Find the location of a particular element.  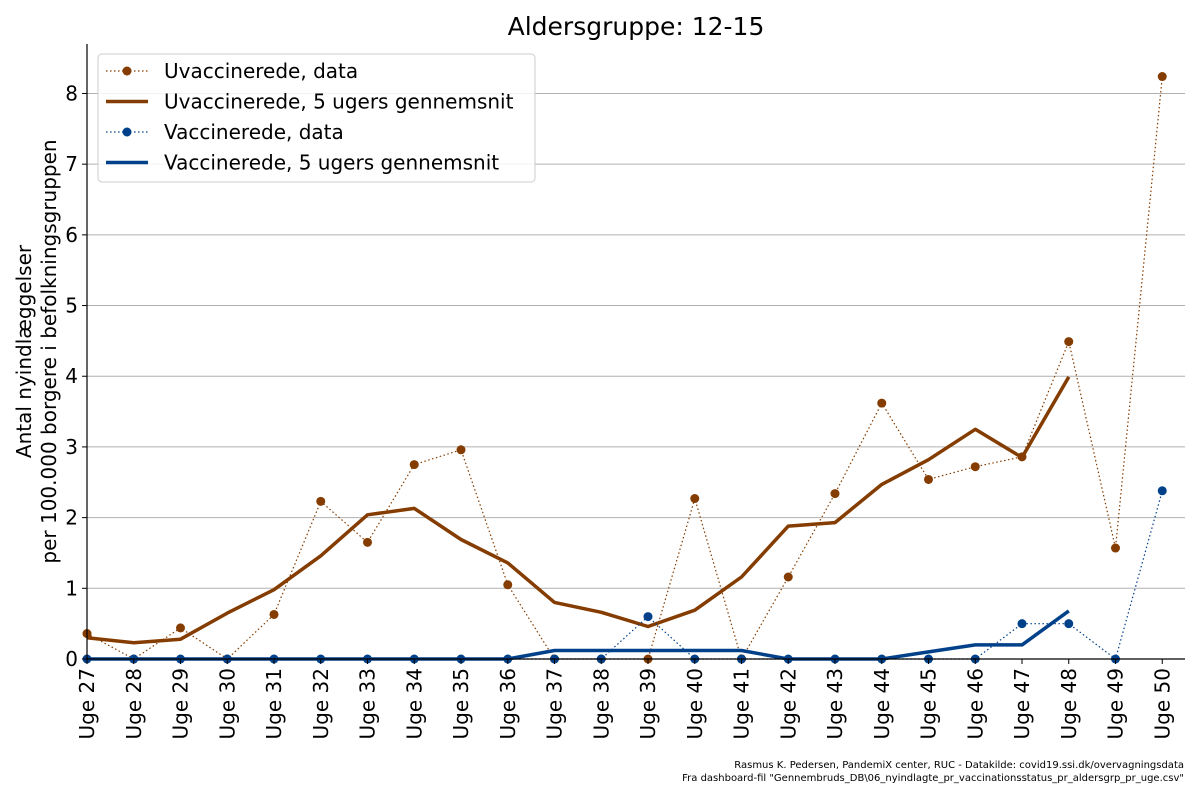

y-tick-label: 6 is located at coordinates (71, 235).